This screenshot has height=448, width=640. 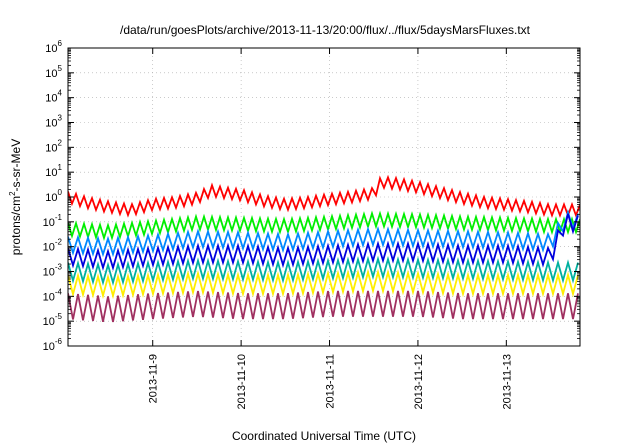 I want to click on x-tick-label: 2013-11-11, so click(x=331, y=381).